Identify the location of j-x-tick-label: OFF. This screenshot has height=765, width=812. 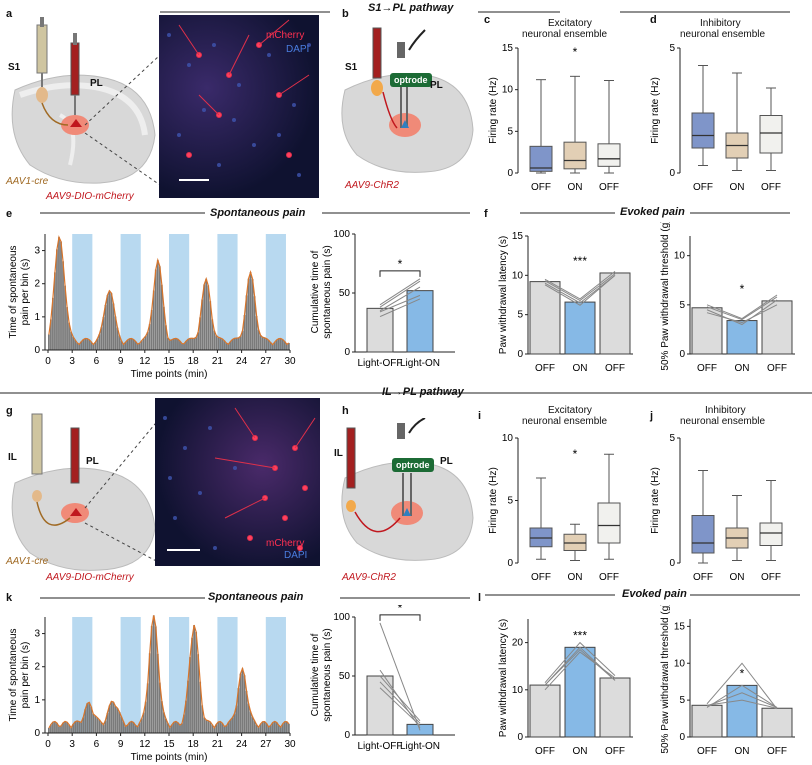
(703, 577).